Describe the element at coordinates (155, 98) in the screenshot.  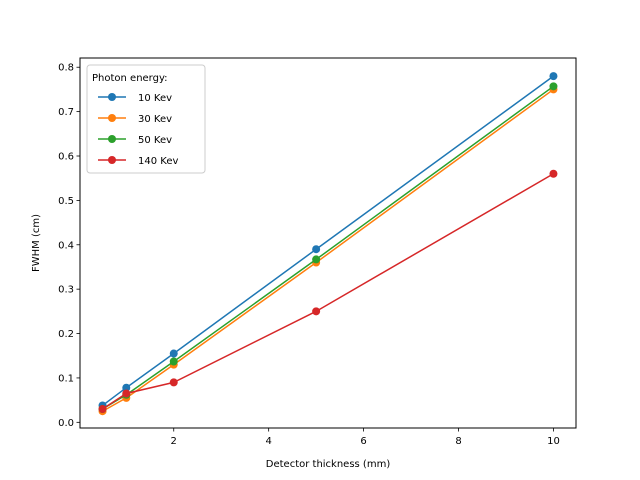
I see `legend-entry-label: 10 Kev` at that location.